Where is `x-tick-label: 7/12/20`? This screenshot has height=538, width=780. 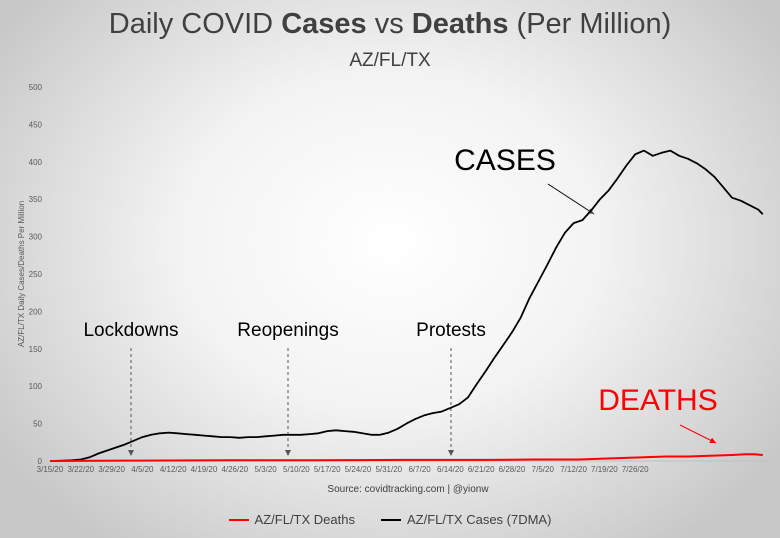 x-tick-label: 7/12/20 is located at coordinates (573, 469).